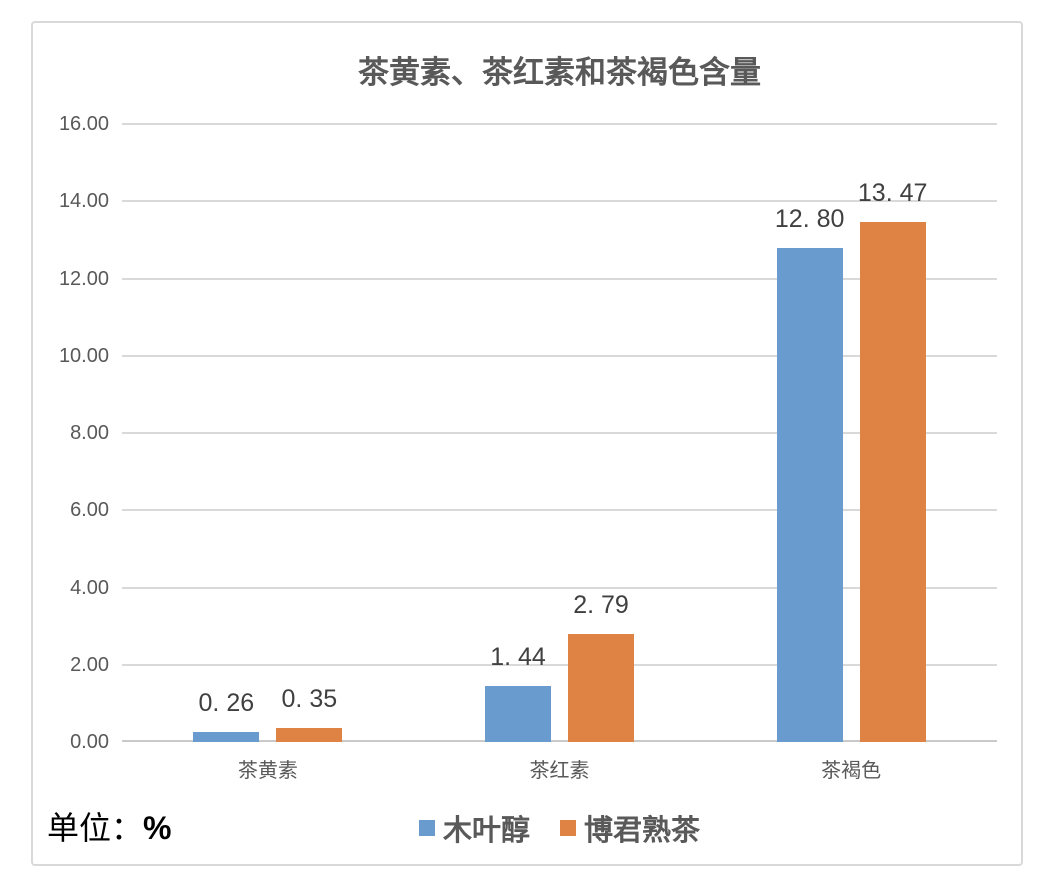 This screenshot has width=1038, height=882. What do you see at coordinates (89, 587) in the screenshot?
I see `y-axis-tick-label: 4.00` at bounding box center [89, 587].